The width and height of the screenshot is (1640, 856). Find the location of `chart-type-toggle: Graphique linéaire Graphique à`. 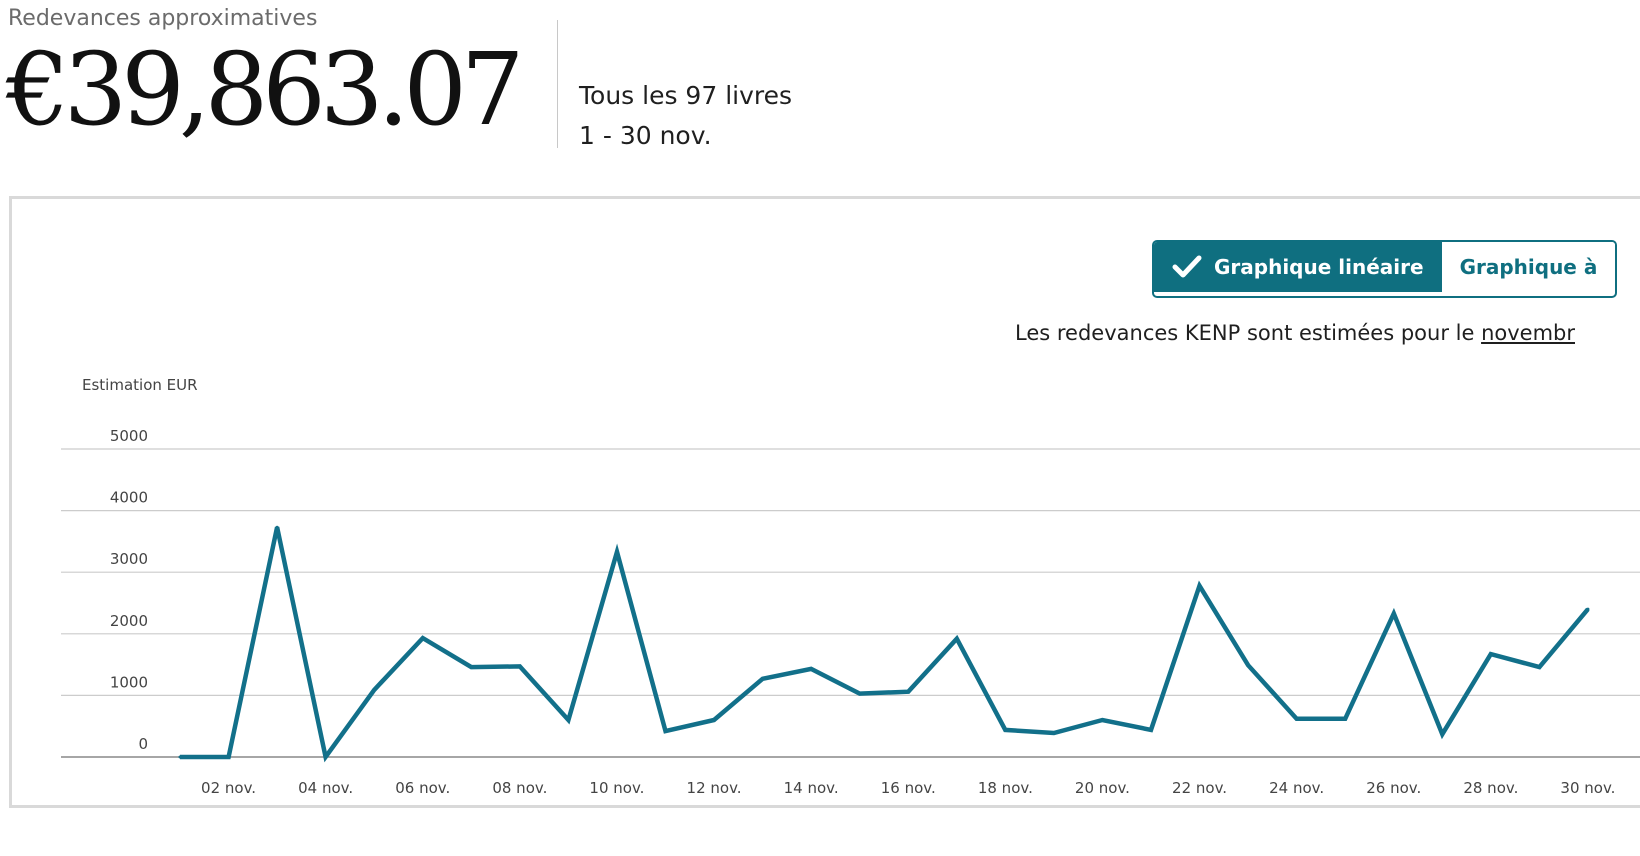

chart-type-toggle: Graphique linéaire Graphique à is located at coordinates (1385, 269).